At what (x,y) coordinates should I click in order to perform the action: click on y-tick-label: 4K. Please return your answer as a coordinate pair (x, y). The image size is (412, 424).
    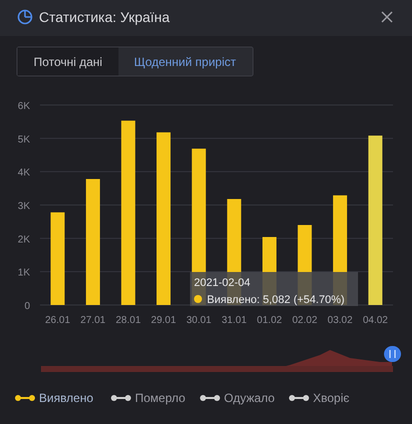
    Looking at the image, I should click on (24, 173).